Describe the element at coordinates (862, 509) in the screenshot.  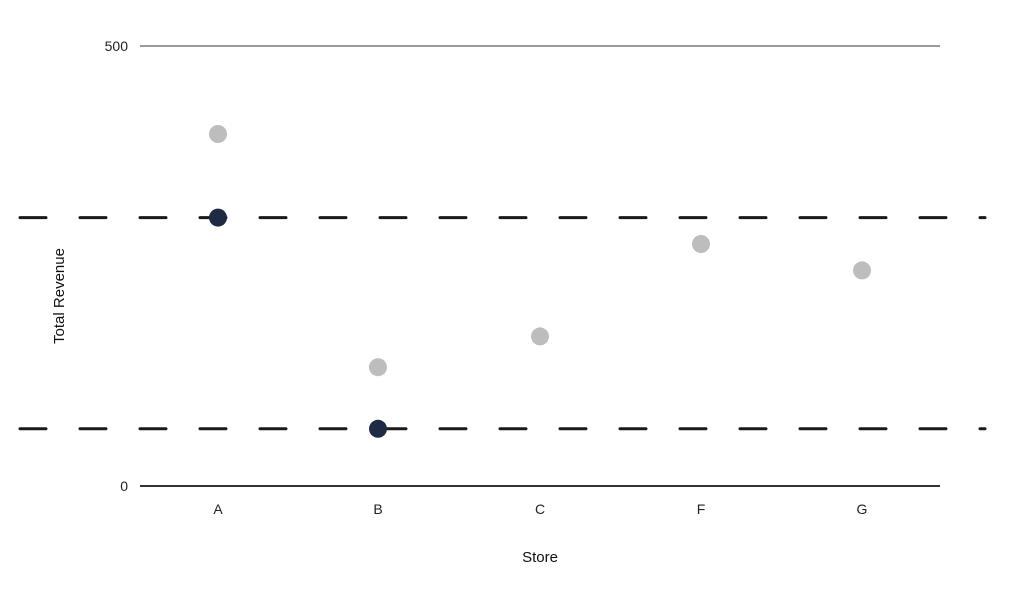
I see `x-tick-label: G` at that location.